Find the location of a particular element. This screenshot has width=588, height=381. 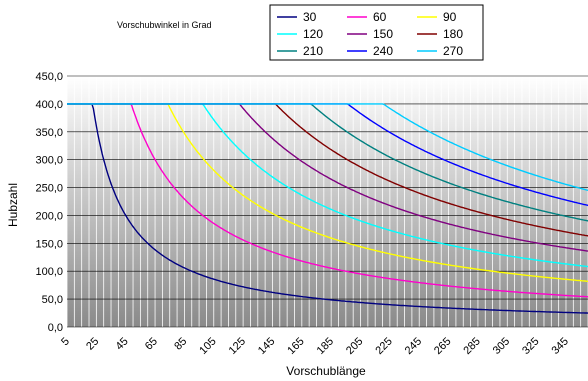

legend-label: 150 is located at coordinates (383, 34).